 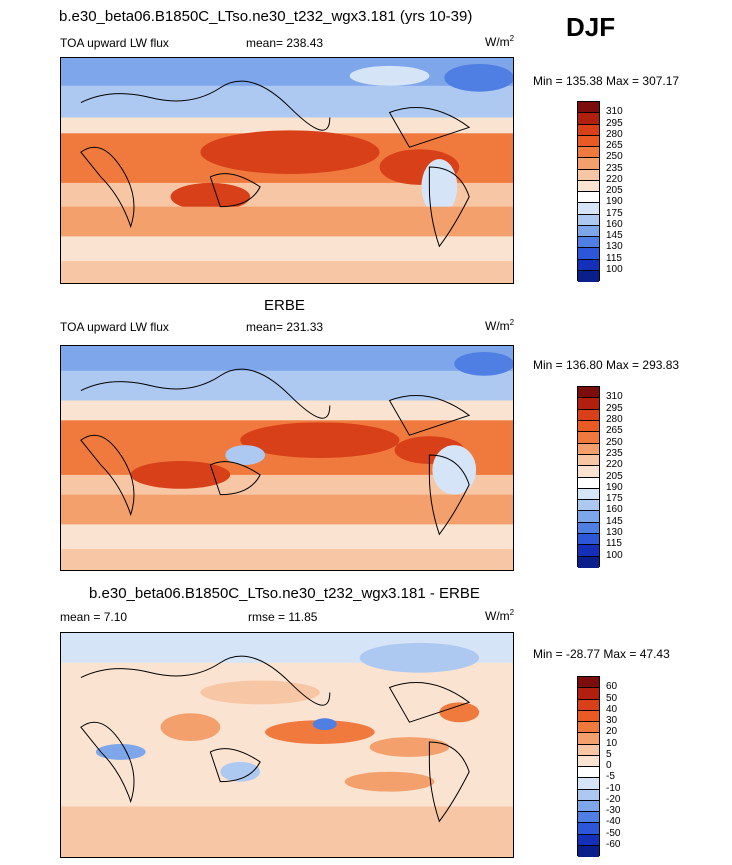 What do you see at coordinates (601, 654) in the screenshot?
I see `panel-3-minmax: Min = -28.77 Max = 47.43` at bounding box center [601, 654].